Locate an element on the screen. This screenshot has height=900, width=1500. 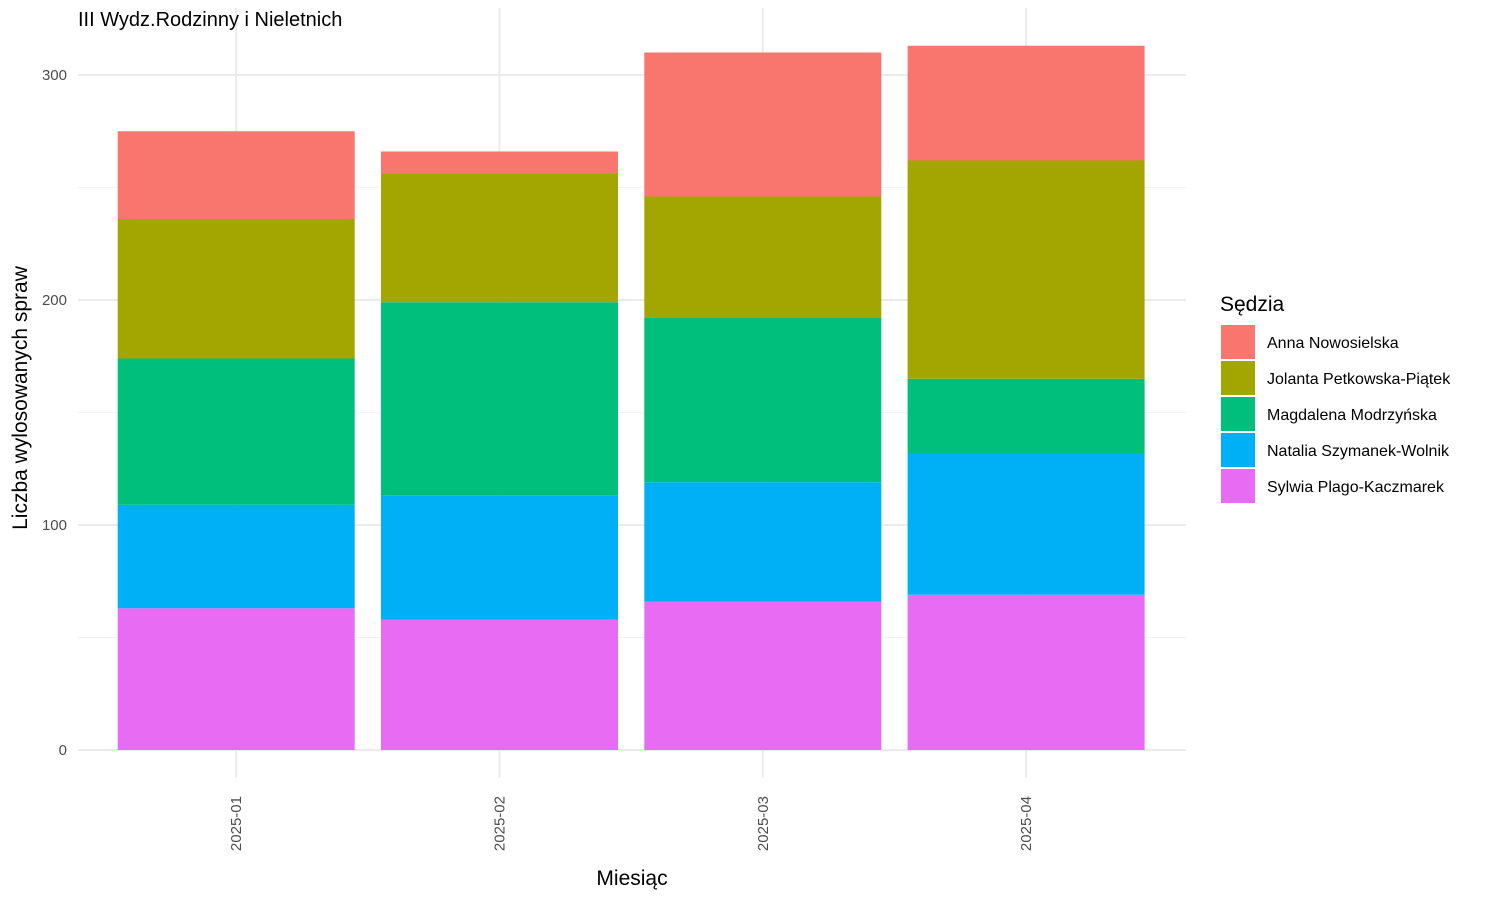
y-axis-title: Liczba wylosowanych spraw is located at coordinates (20, 397).